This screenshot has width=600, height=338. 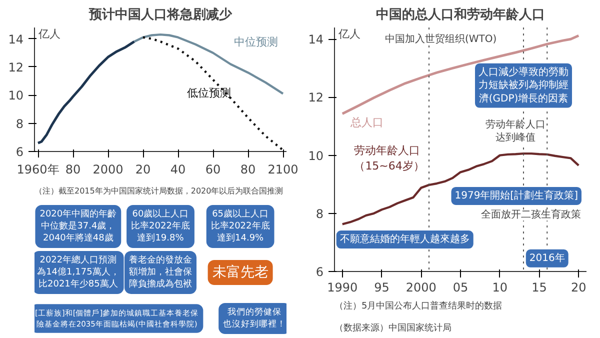 What do you see at coordinates (178, 169) in the screenshot?
I see `x-tick-label: 40` at bounding box center [178, 169].